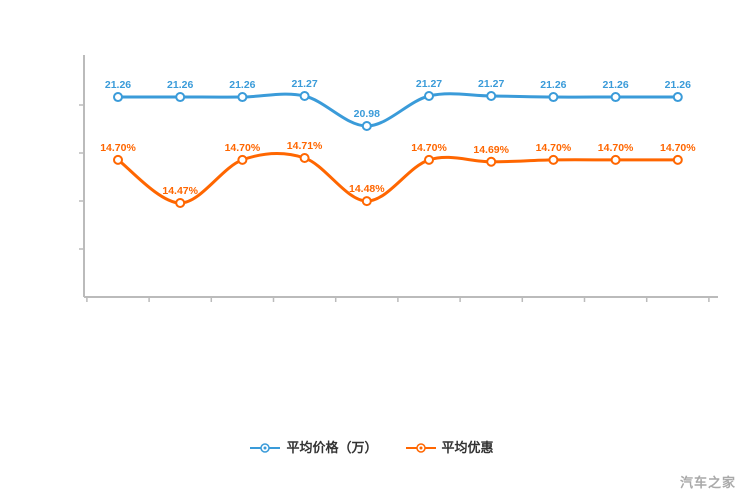 The height and width of the screenshot is (496, 744). I want to click on data-point-label: 14.71%, so click(305, 146).